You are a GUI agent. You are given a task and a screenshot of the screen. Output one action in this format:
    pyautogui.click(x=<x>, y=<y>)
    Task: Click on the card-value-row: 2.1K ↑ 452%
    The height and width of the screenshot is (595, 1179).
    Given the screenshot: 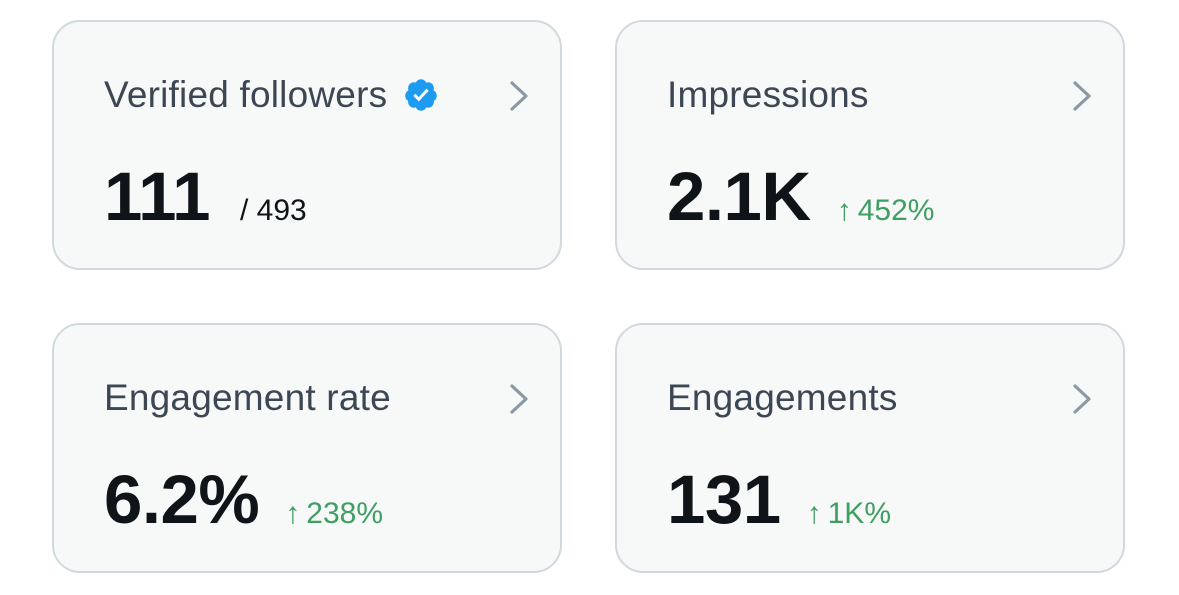 What is the action you would take?
    pyautogui.click(x=800, y=196)
    